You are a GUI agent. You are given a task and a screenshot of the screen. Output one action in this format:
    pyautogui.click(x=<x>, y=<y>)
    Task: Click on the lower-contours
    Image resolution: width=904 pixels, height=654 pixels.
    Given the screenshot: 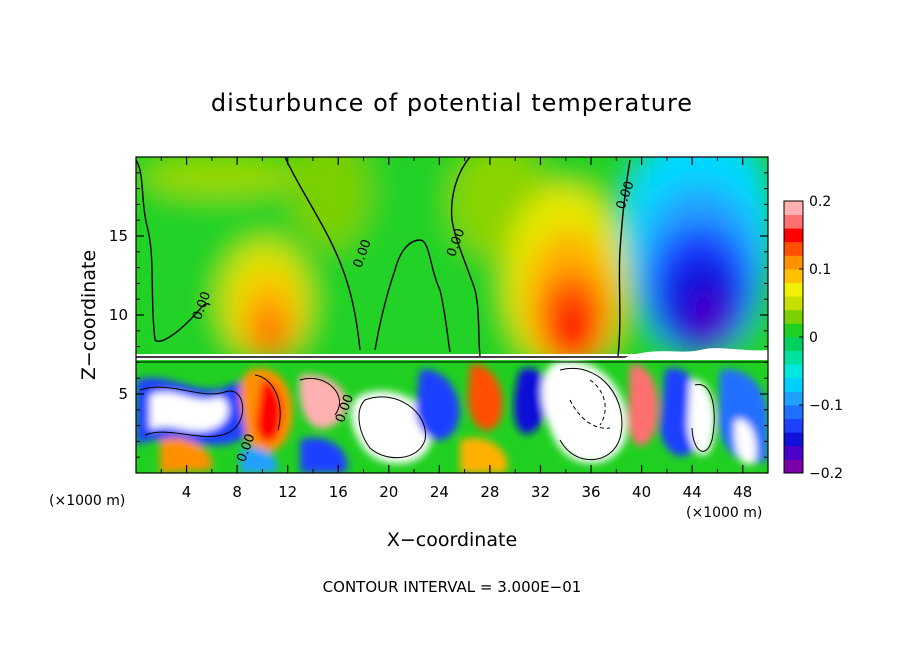 What is the action you would take?
    pyautogui.click(x=427, y=414)
    